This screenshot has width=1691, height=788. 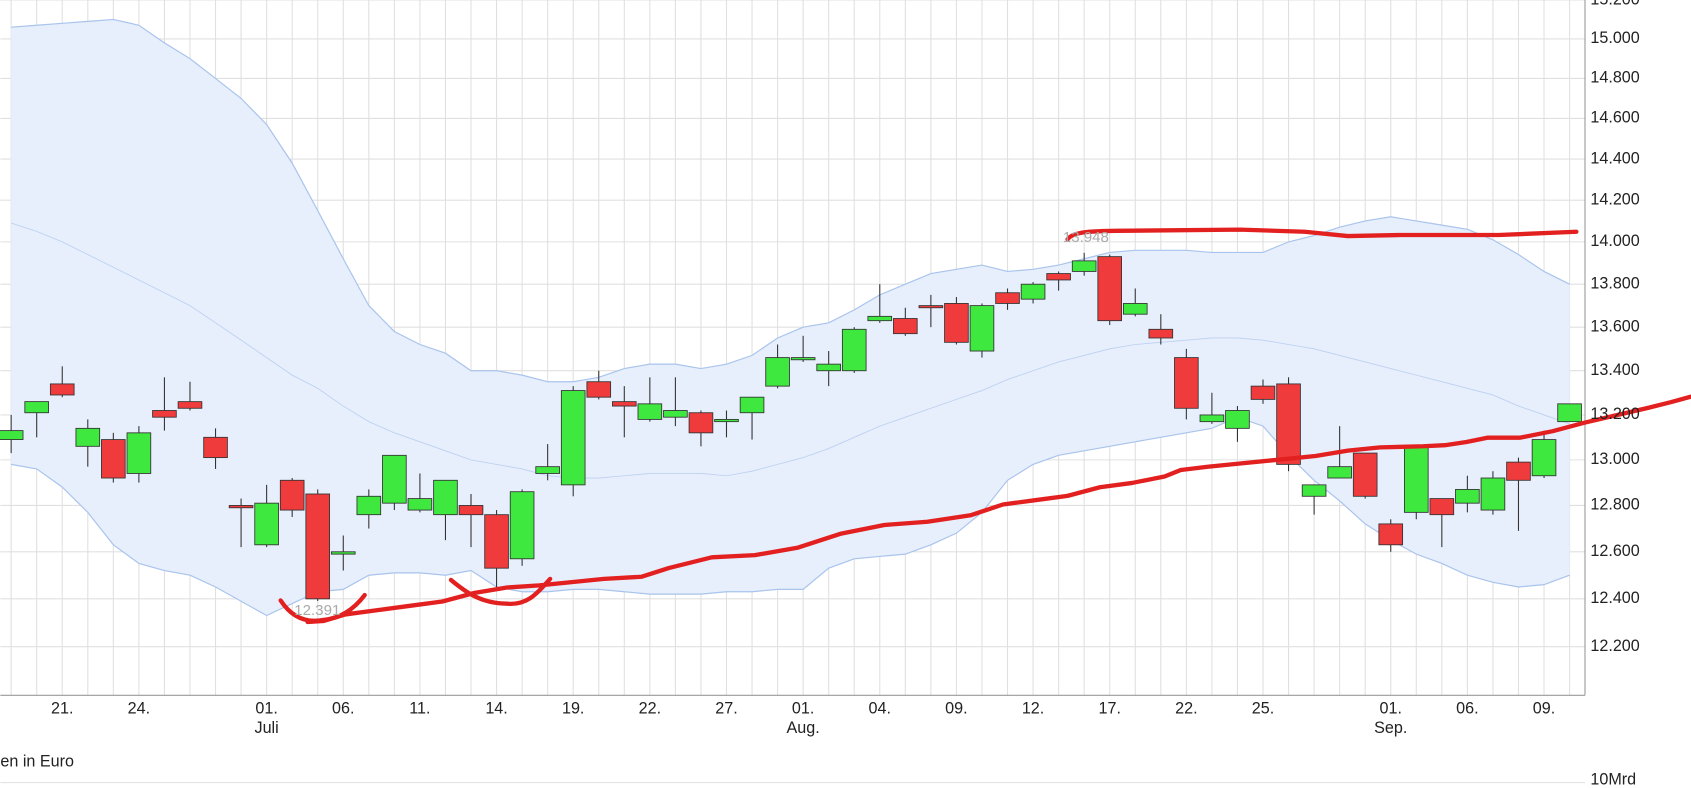 I want to click on y-tick-label: 14.600, so click(x=1614, y=118).